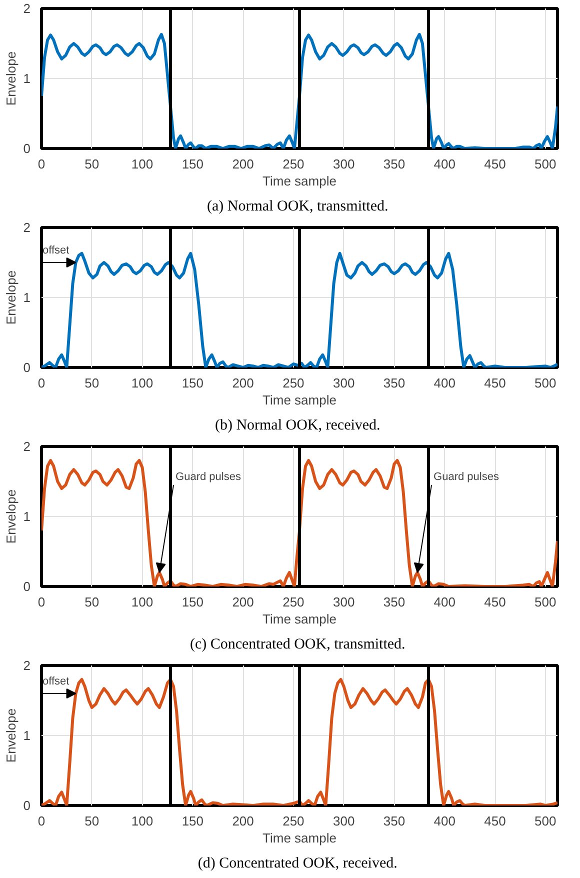  I want to click on text: (d) Concentrated OOK, received., so click(298, 864).